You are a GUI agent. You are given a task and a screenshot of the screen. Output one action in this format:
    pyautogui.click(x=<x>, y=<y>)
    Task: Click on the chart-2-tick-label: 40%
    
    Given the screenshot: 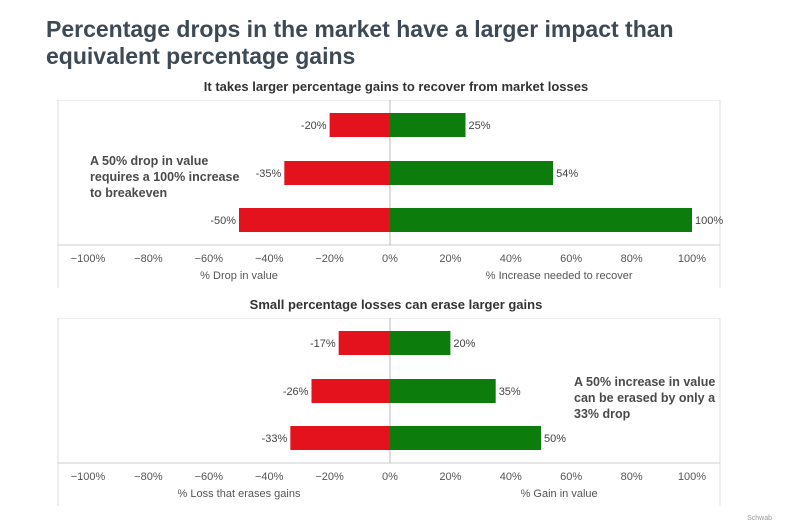 What is the action you would take?
    pyautogui.click(x=511, y=477)
    